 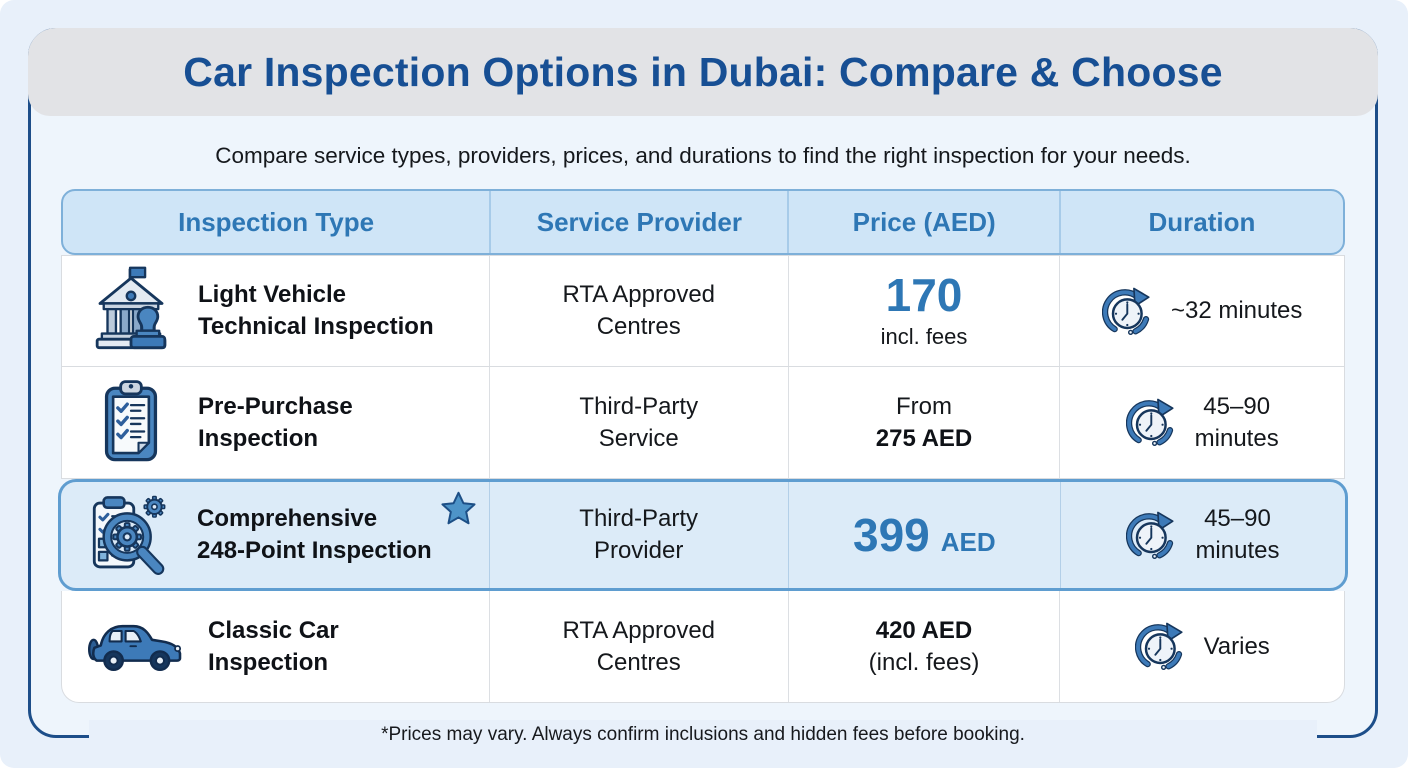 I want to click on duration-cell: Varies, so click(x=1201, y=646).